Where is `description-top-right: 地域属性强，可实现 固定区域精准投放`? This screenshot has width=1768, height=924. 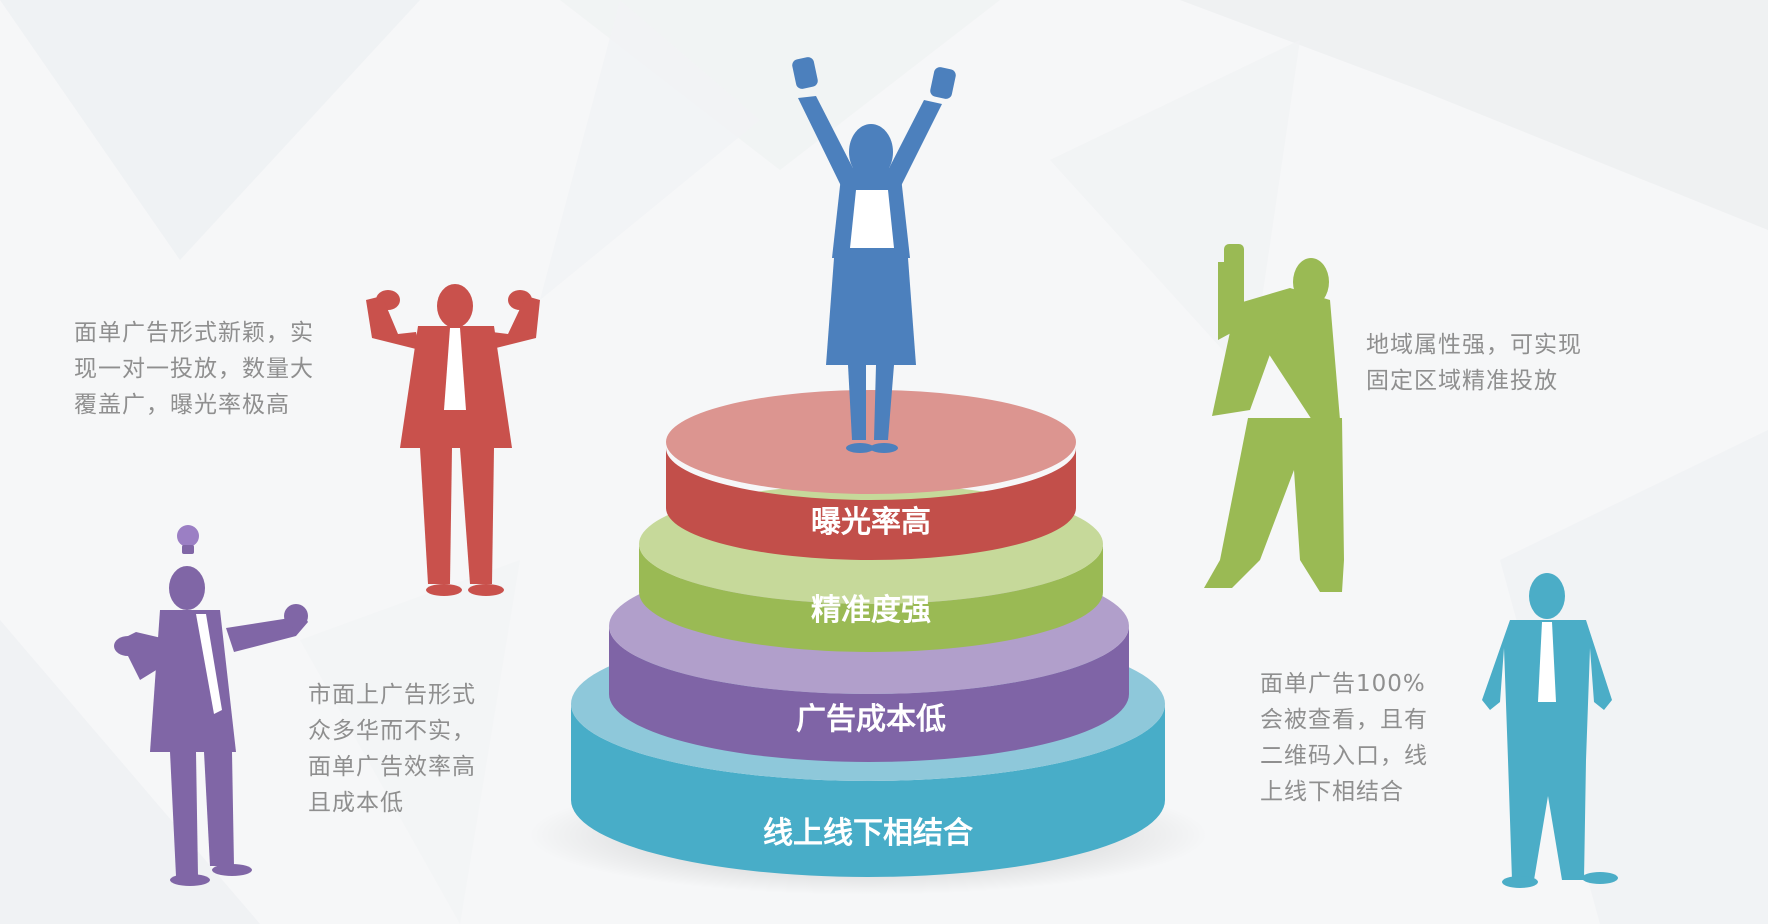
description-top-right: 地域属性强，可实现 固定区域精准投放 is located at coordinates (1474, 363).